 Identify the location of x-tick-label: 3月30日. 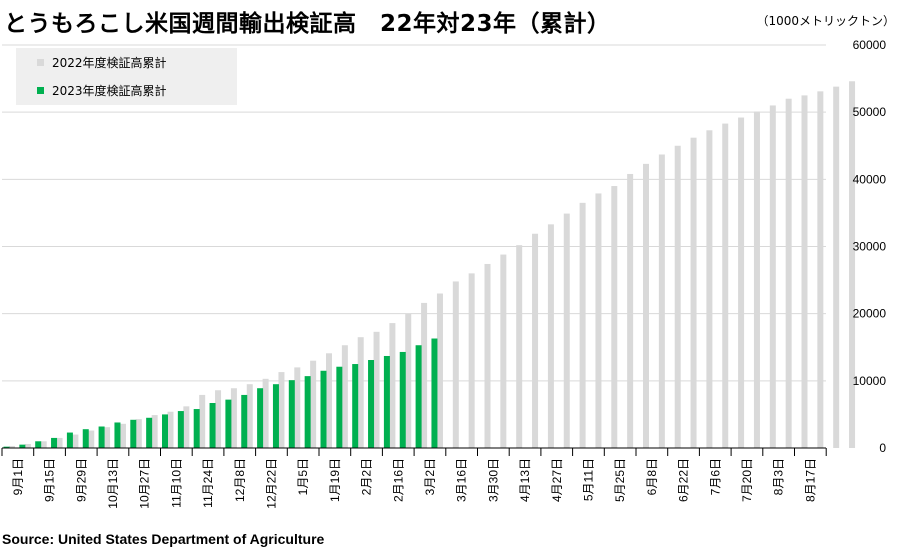
(493, 480).